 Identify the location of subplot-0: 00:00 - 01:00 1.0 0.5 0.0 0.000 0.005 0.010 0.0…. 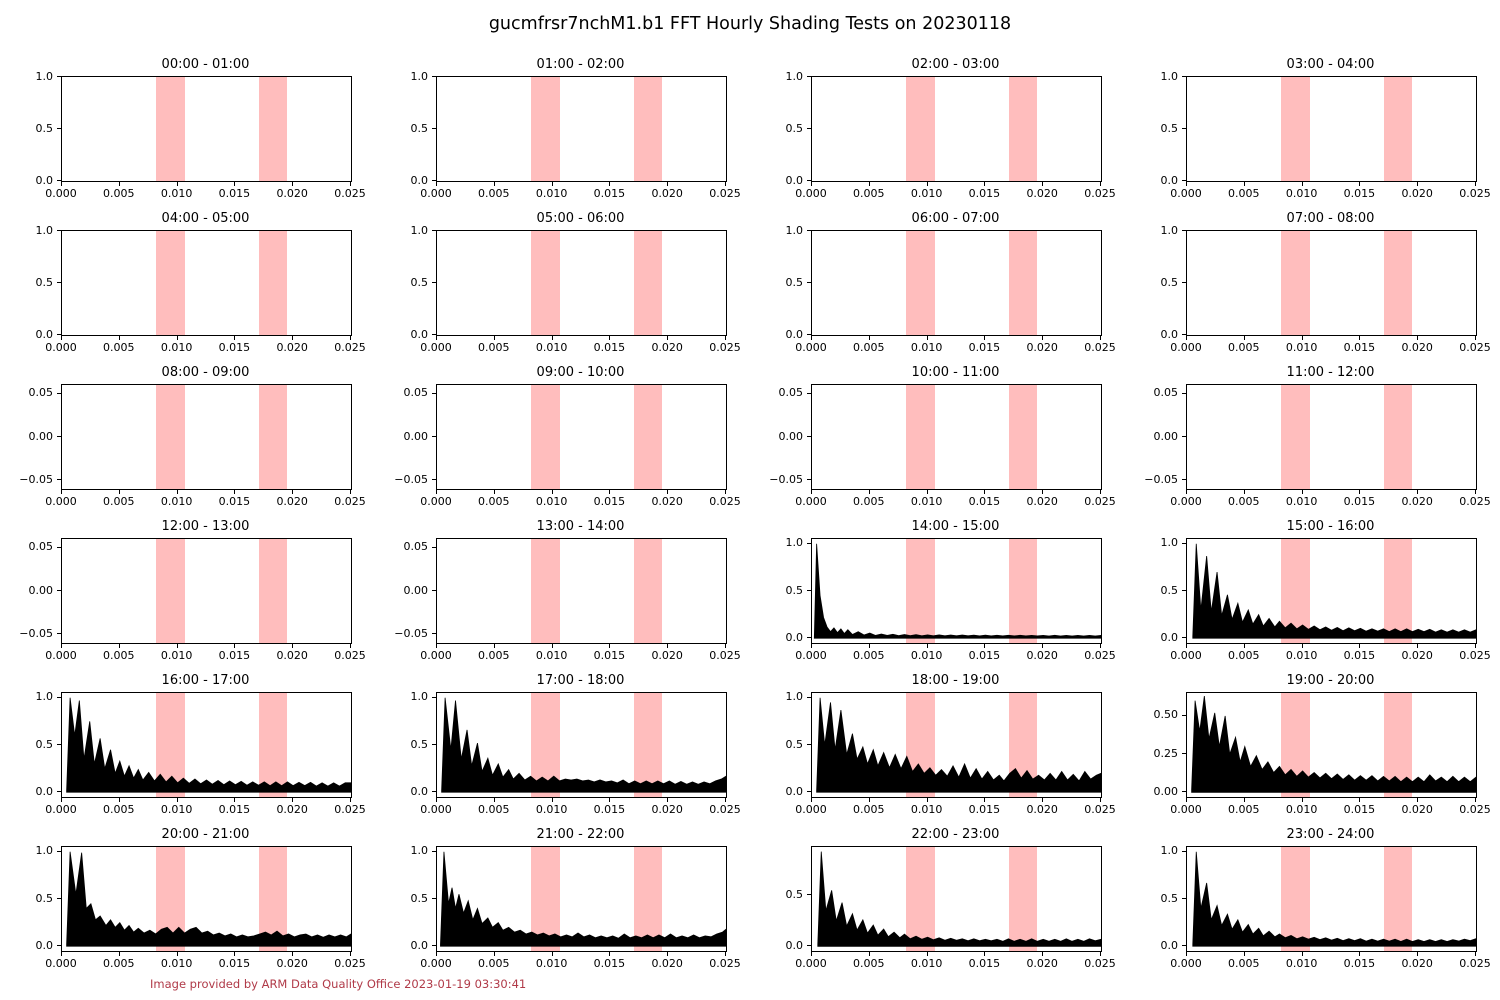
(187, 131).